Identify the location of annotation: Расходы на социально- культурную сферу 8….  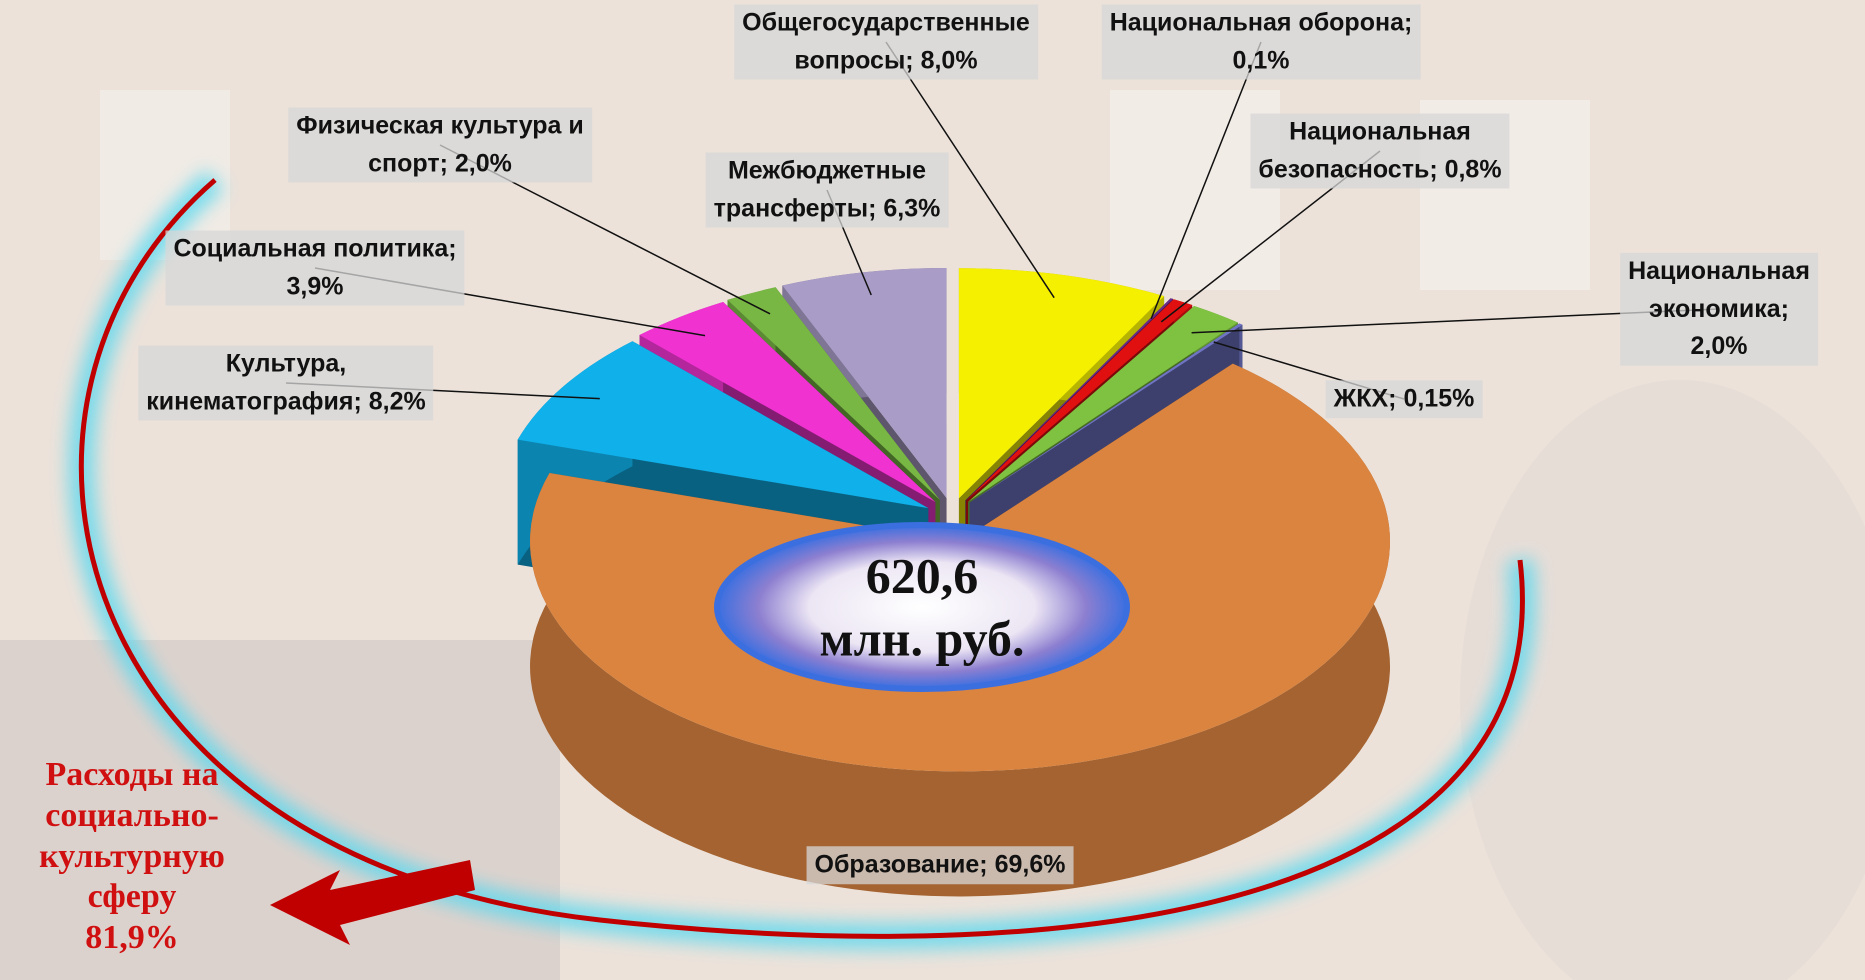
(132, 856).